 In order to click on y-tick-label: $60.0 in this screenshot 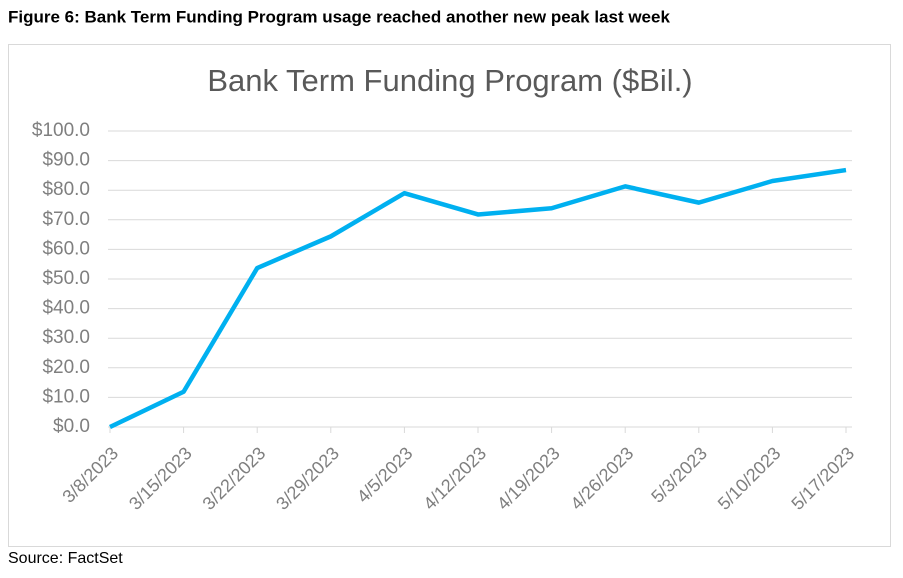, I will do `click(66, 248)`.